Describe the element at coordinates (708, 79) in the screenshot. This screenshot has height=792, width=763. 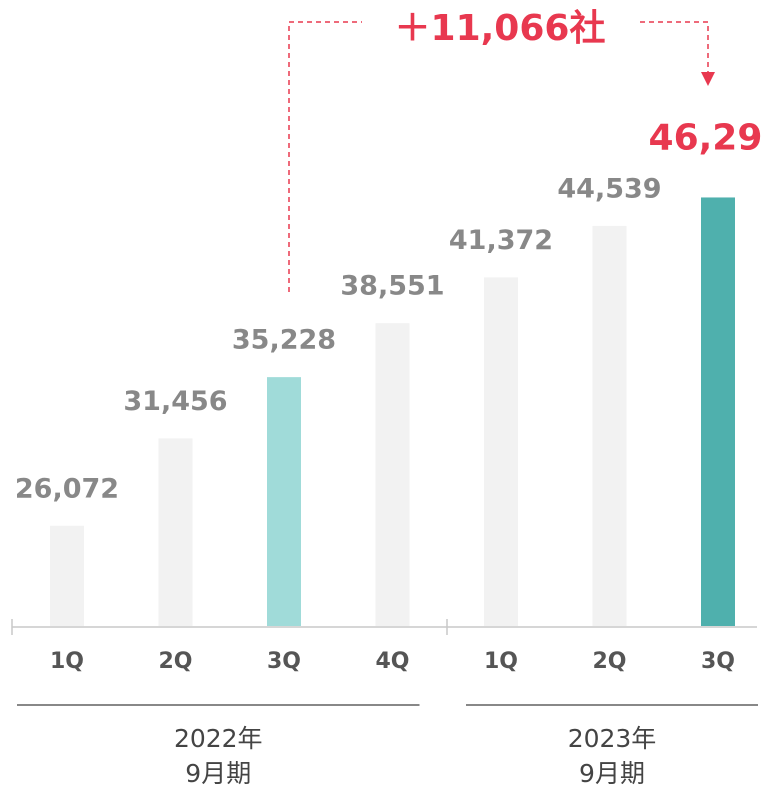
I see `connector-arrow` at that location.